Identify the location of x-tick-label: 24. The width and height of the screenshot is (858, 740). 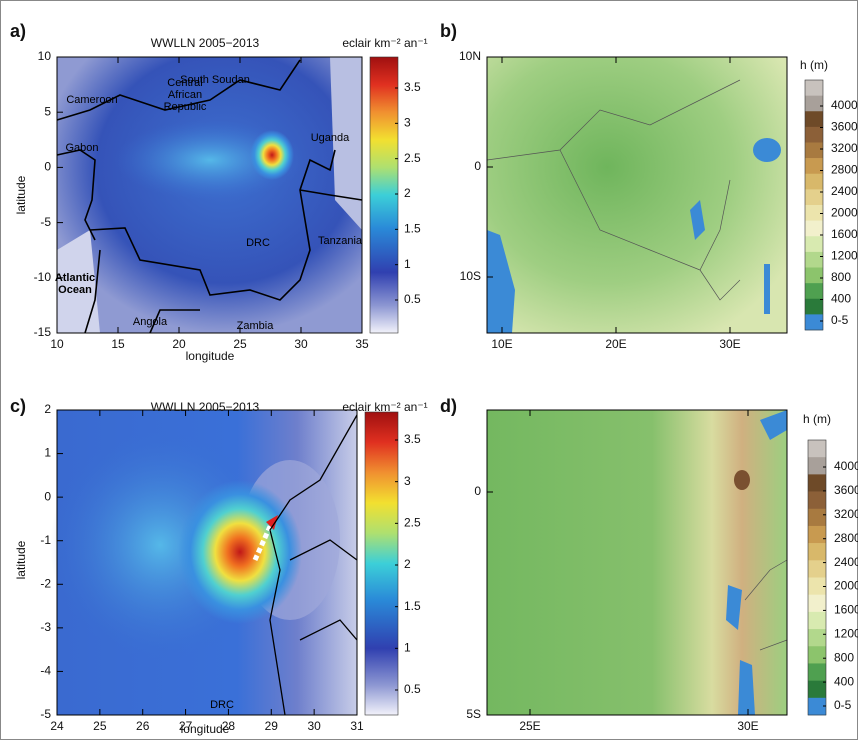
(57, 726).